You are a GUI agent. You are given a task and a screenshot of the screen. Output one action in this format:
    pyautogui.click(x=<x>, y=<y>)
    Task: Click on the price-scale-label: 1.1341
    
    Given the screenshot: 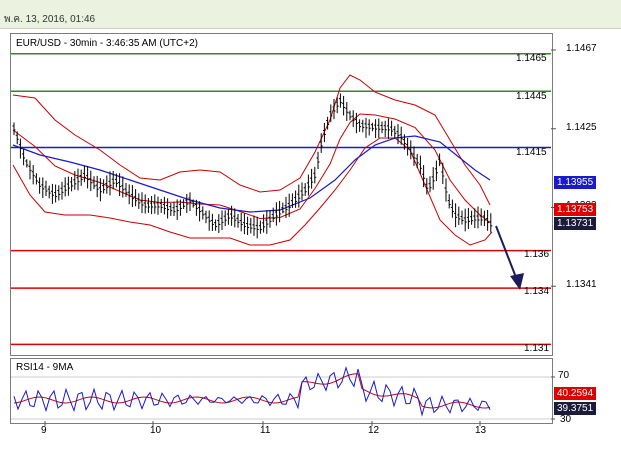 What is the action you would take?
    pyautogui.click(x=581, y=284)
    